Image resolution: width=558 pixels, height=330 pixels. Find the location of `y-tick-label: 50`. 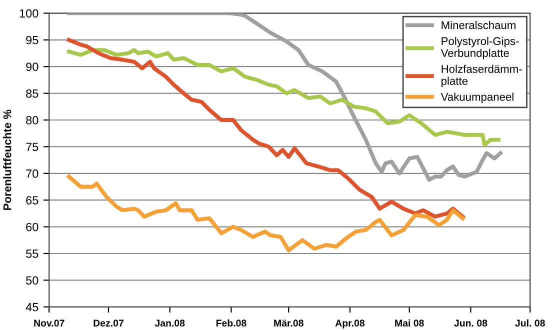

y-tick-label: 50 is located at coordinates (32, 280).